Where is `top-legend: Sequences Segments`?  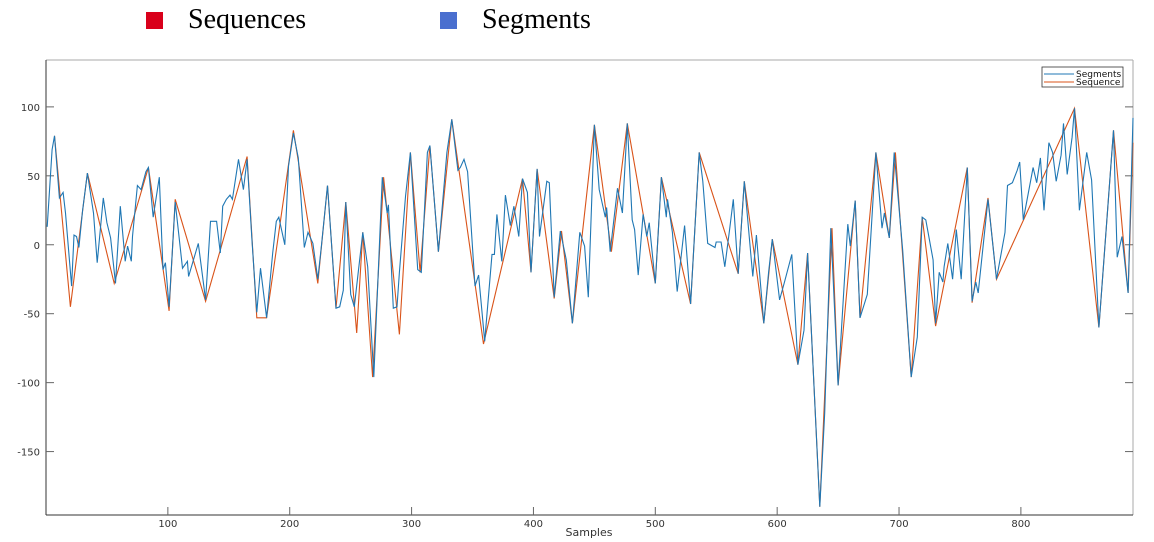
top-legend: Sequences Segments is located at coordinates (577, 25).